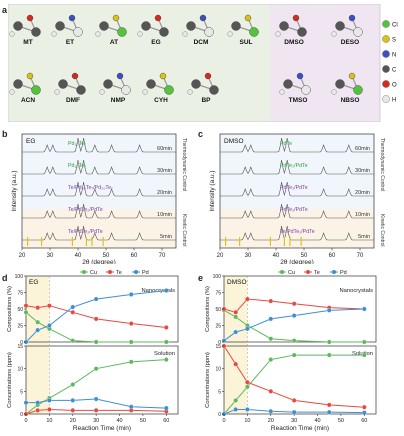 This screenshot has width=404, height=436. Describe the element at coordinates (276, 256) in the screenshot. I see `x-tick-label: 40` at that location.